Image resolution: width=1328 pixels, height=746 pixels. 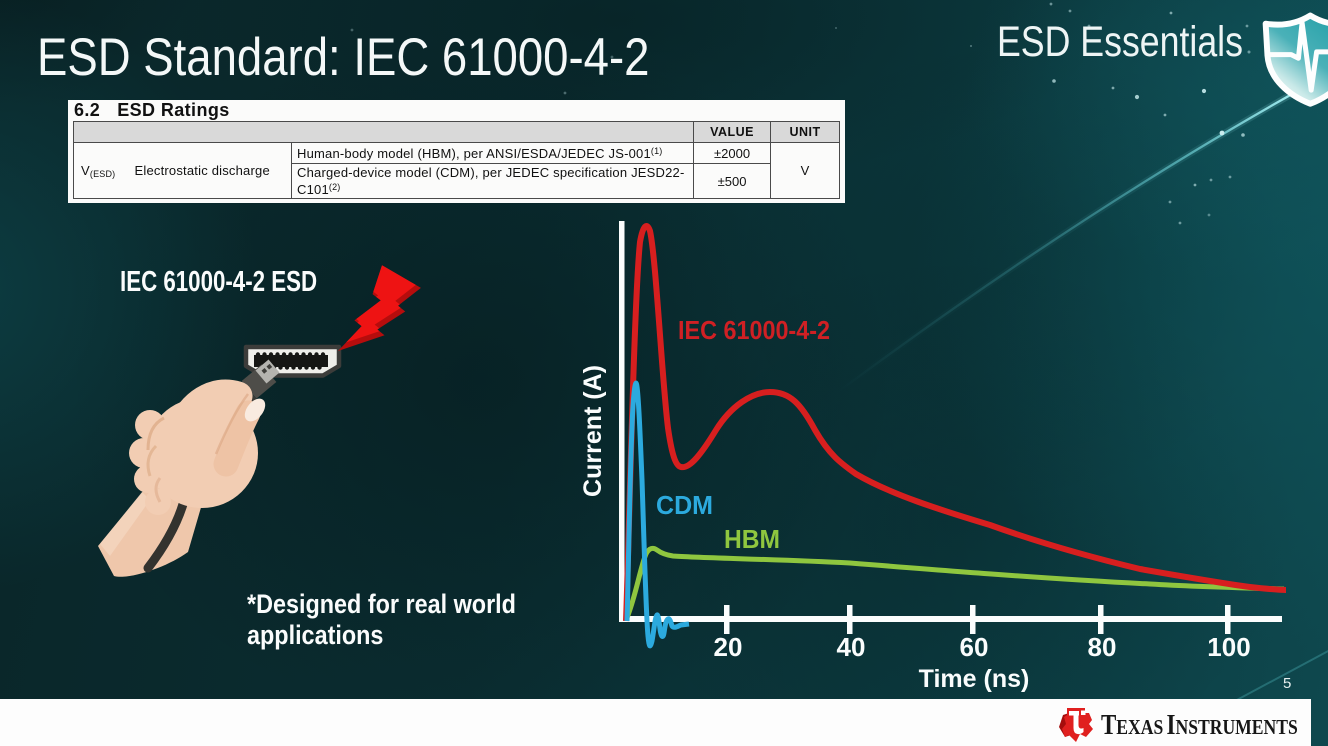 What do you see at coordinates (851, 647) in the screenshot?
I see `svg-text: 40` at bounding box center [851, 647].